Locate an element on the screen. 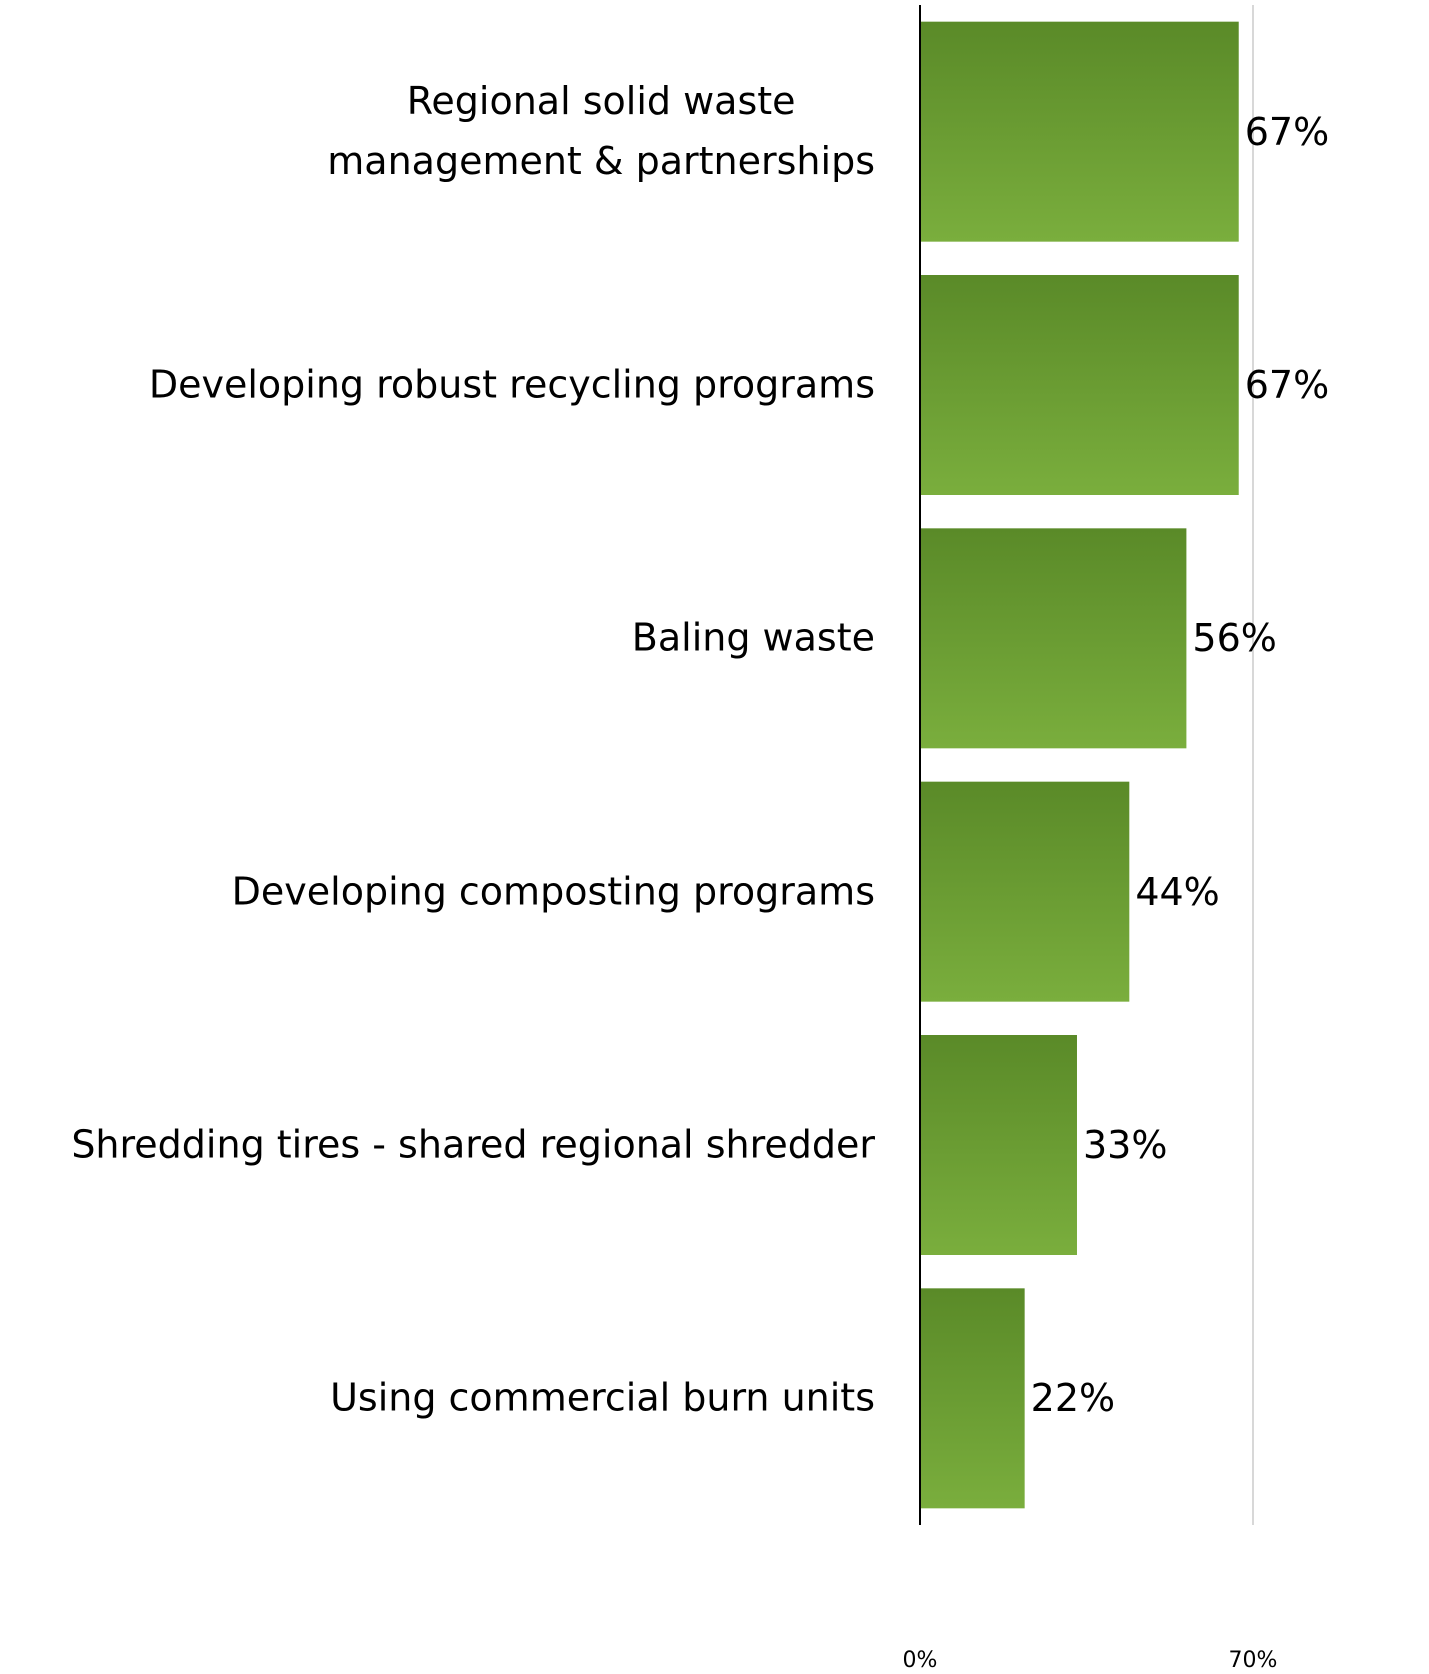  value-label: 33% is located at coordinates (1125, 1145).